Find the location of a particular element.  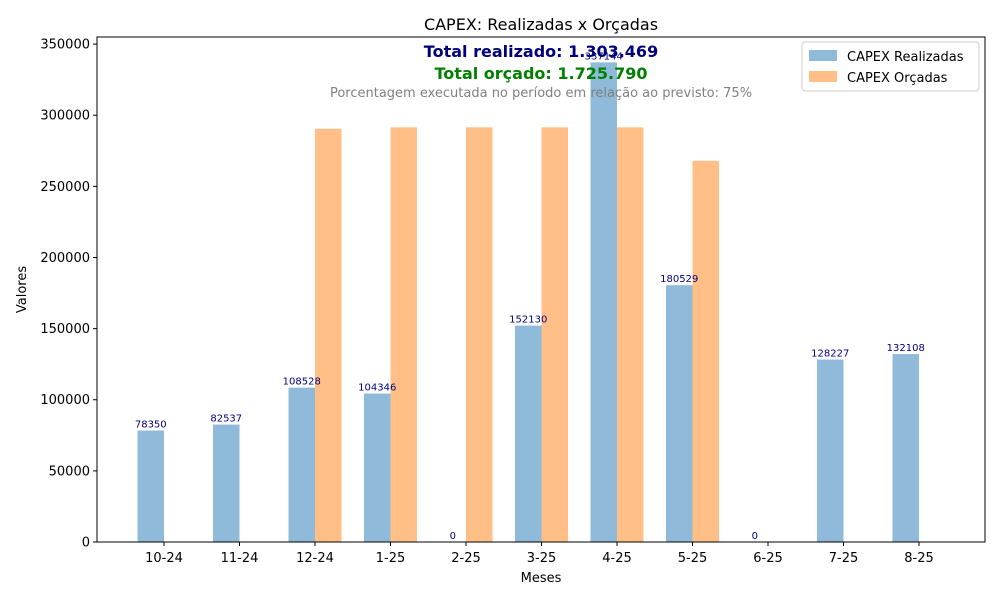

legend: CAPEX Realizadas CAPEX Orçadas is located at coordinates (890, 66).